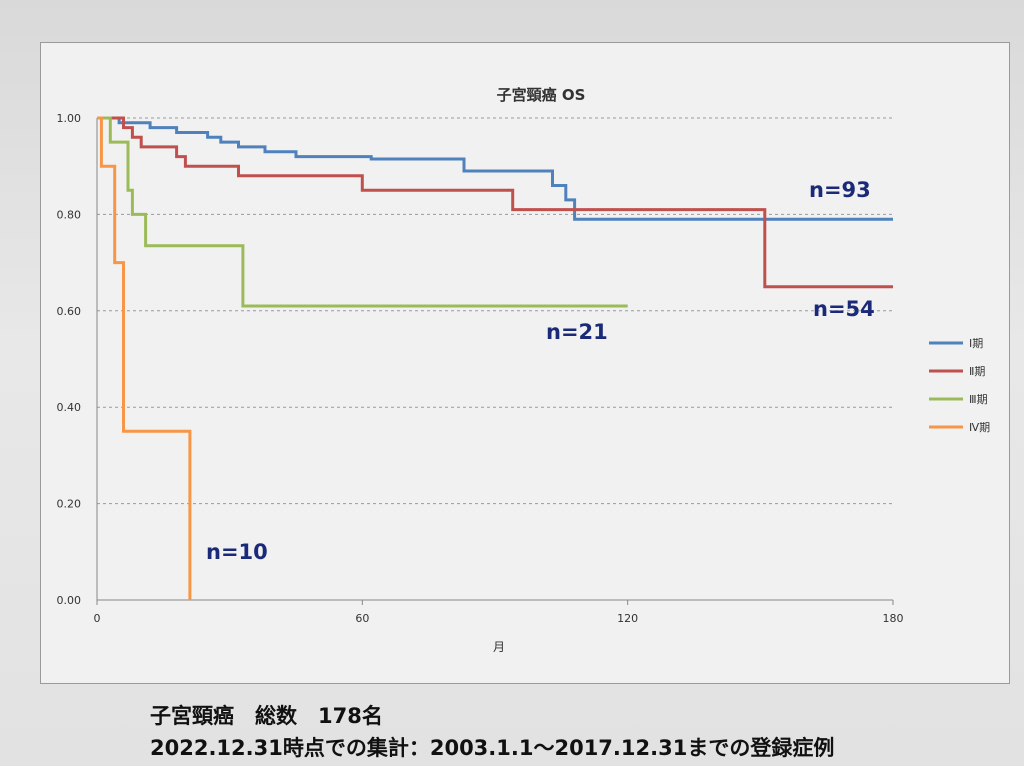  I want to click on chart-title: 子宮頸癌 OS, so click(541, 95).